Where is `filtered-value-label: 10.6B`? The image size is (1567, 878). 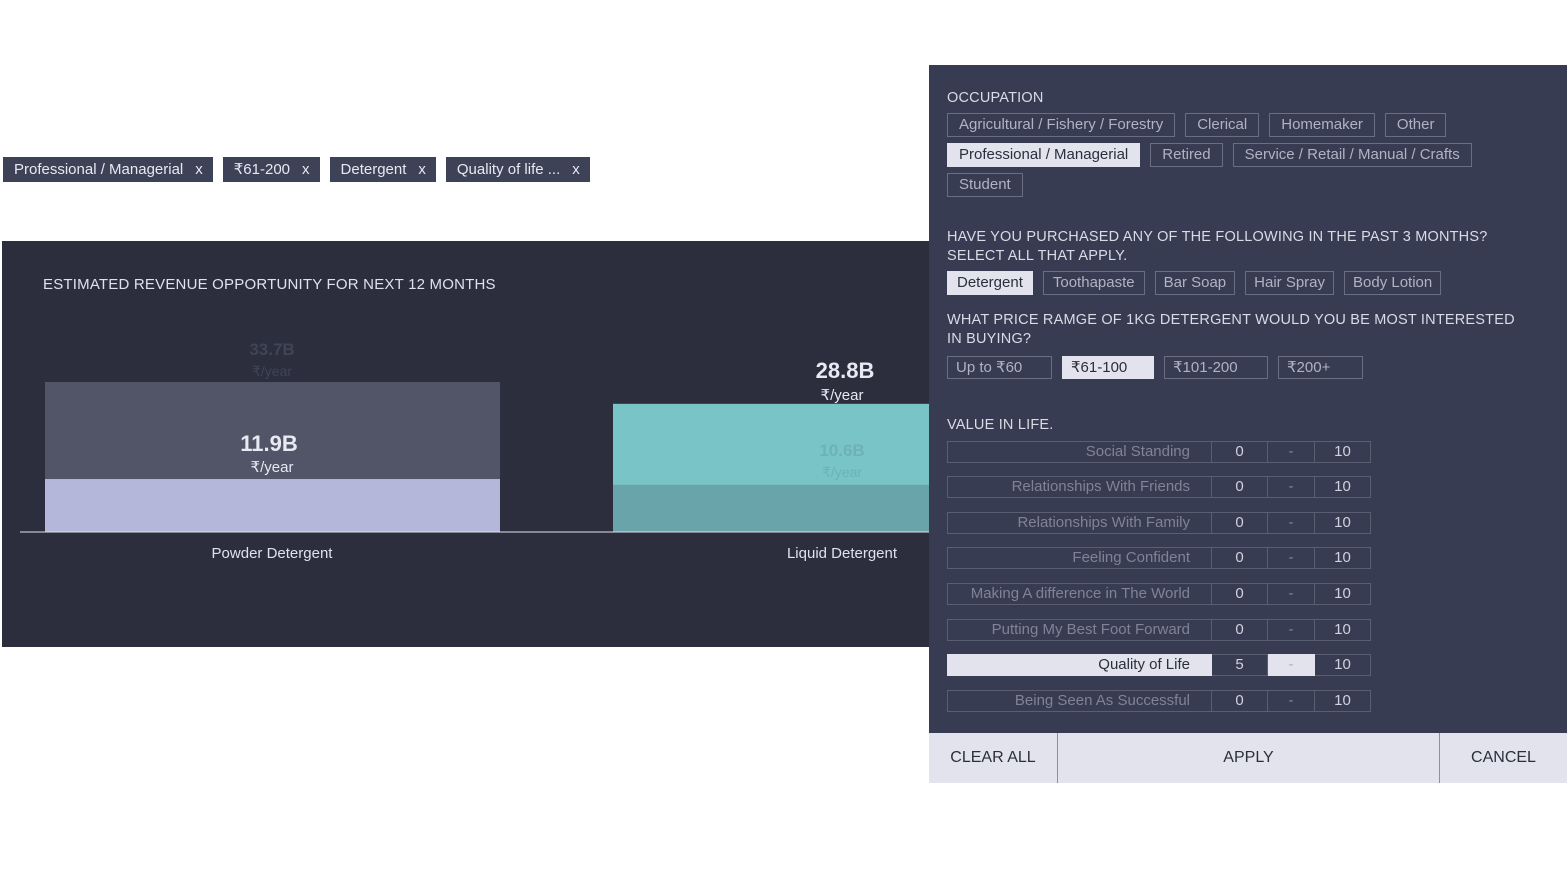 filtered-value-label: 10.6B is located at coordinates (841, 450).